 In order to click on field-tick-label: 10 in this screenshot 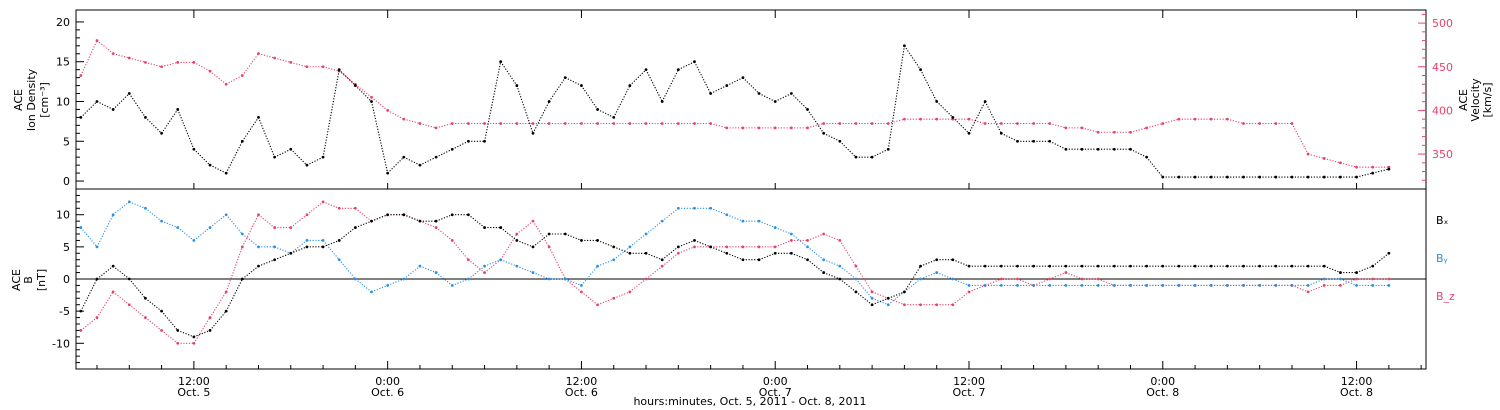, I will do `click(63, 215)`.